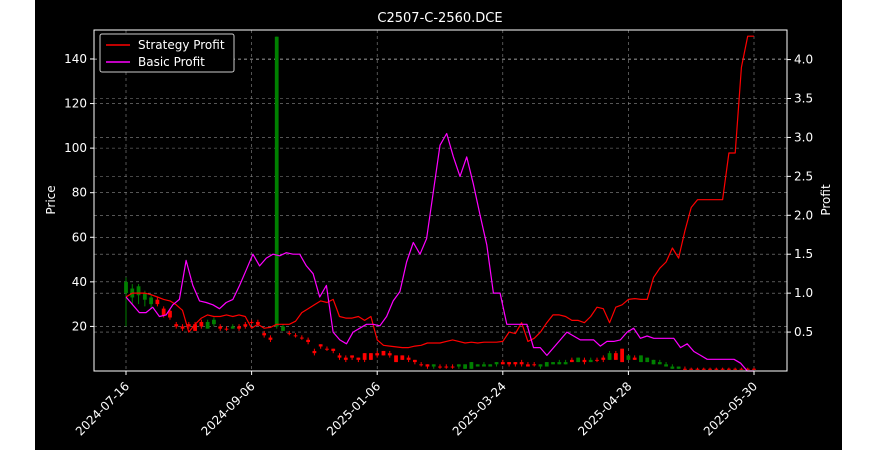 The height and width of the screenshot is (455, 878). Describe the element at coordinates (75, 104) in the screenshot. I see `left-tick-label: 120` at that location.